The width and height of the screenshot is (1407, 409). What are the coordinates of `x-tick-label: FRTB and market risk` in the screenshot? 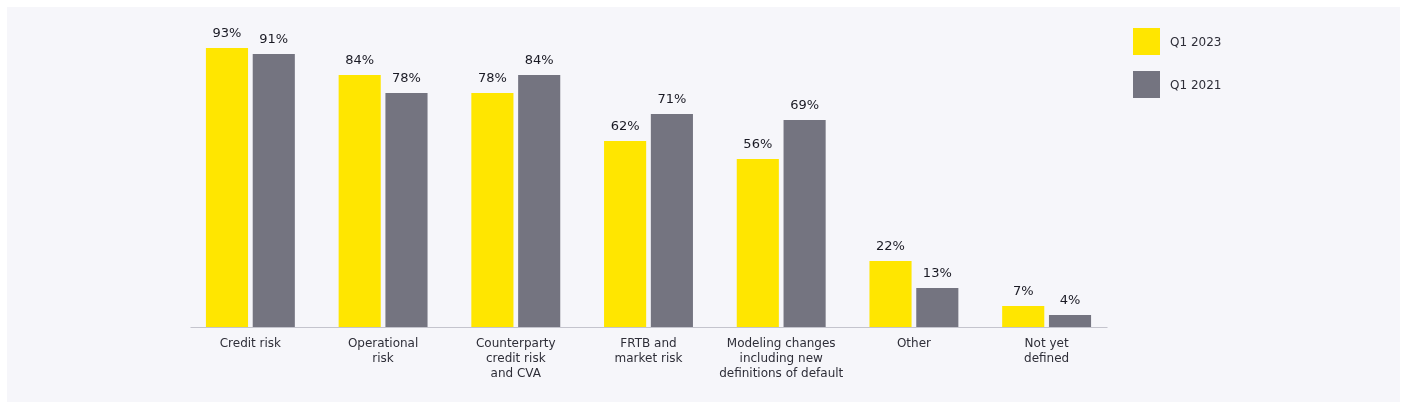 It's located at (648, 350).